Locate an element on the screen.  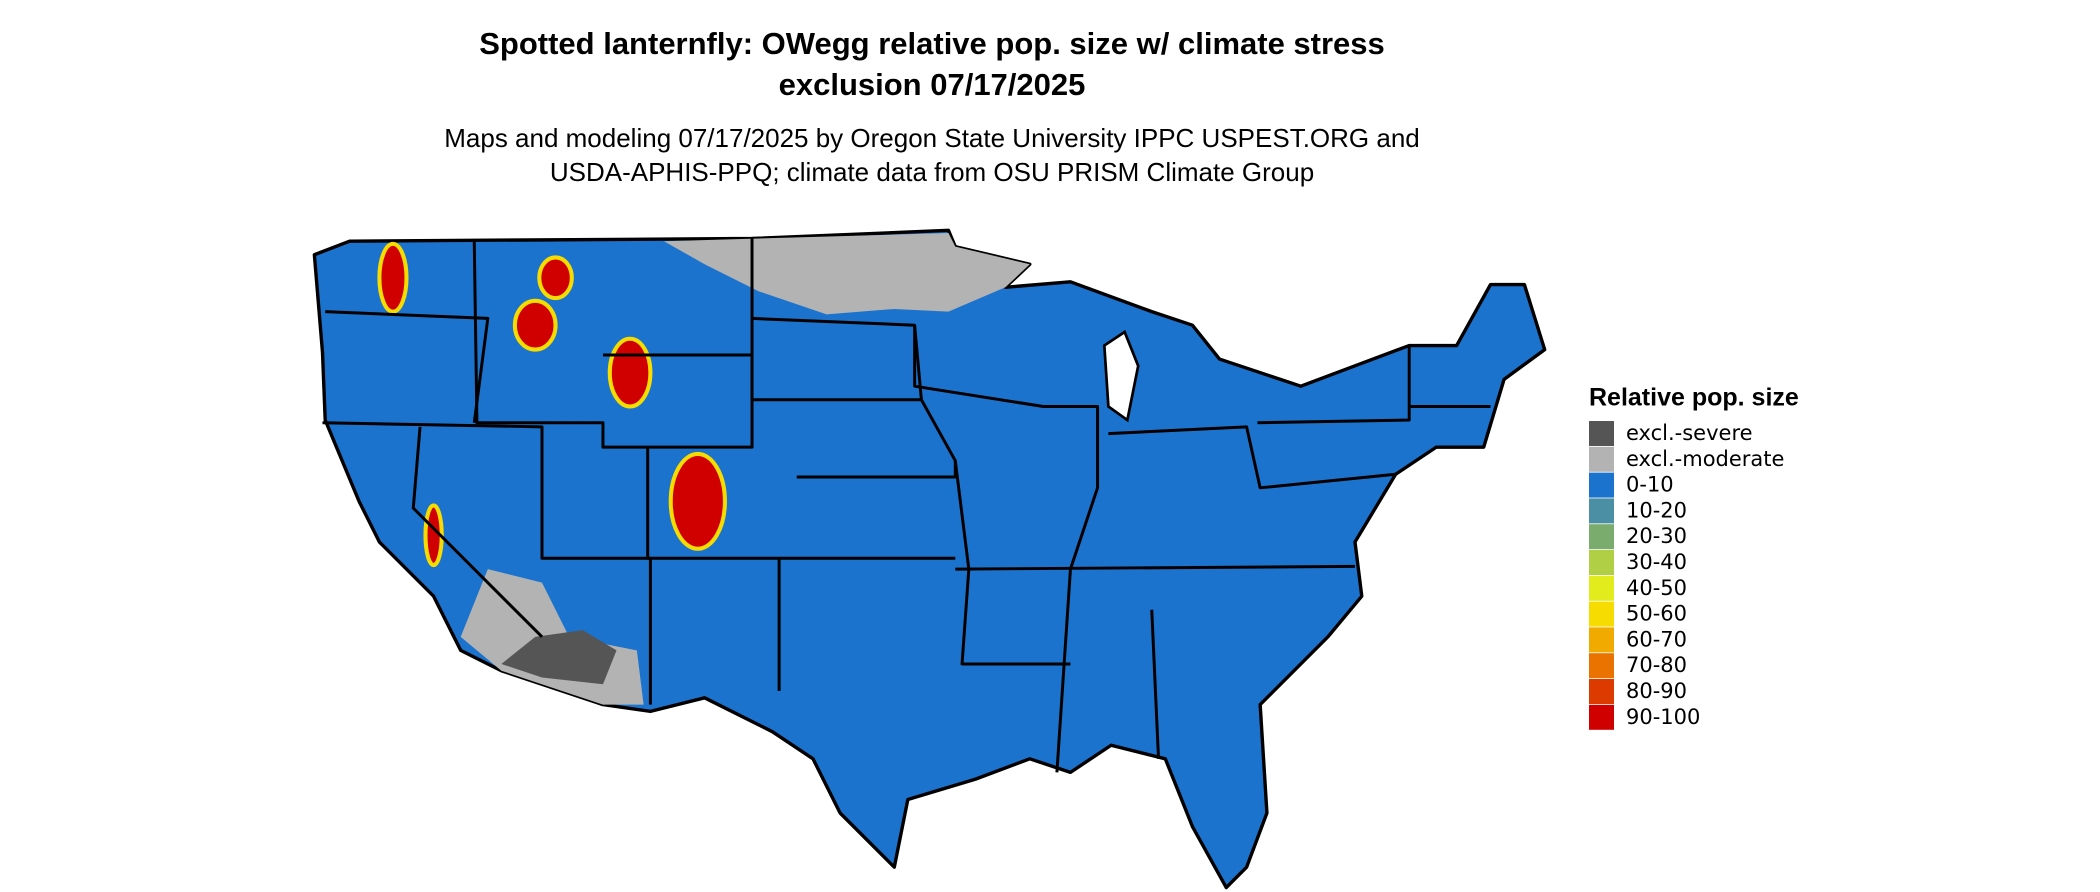
legend-label: 80-90 is located at coordinates (1656, 691).